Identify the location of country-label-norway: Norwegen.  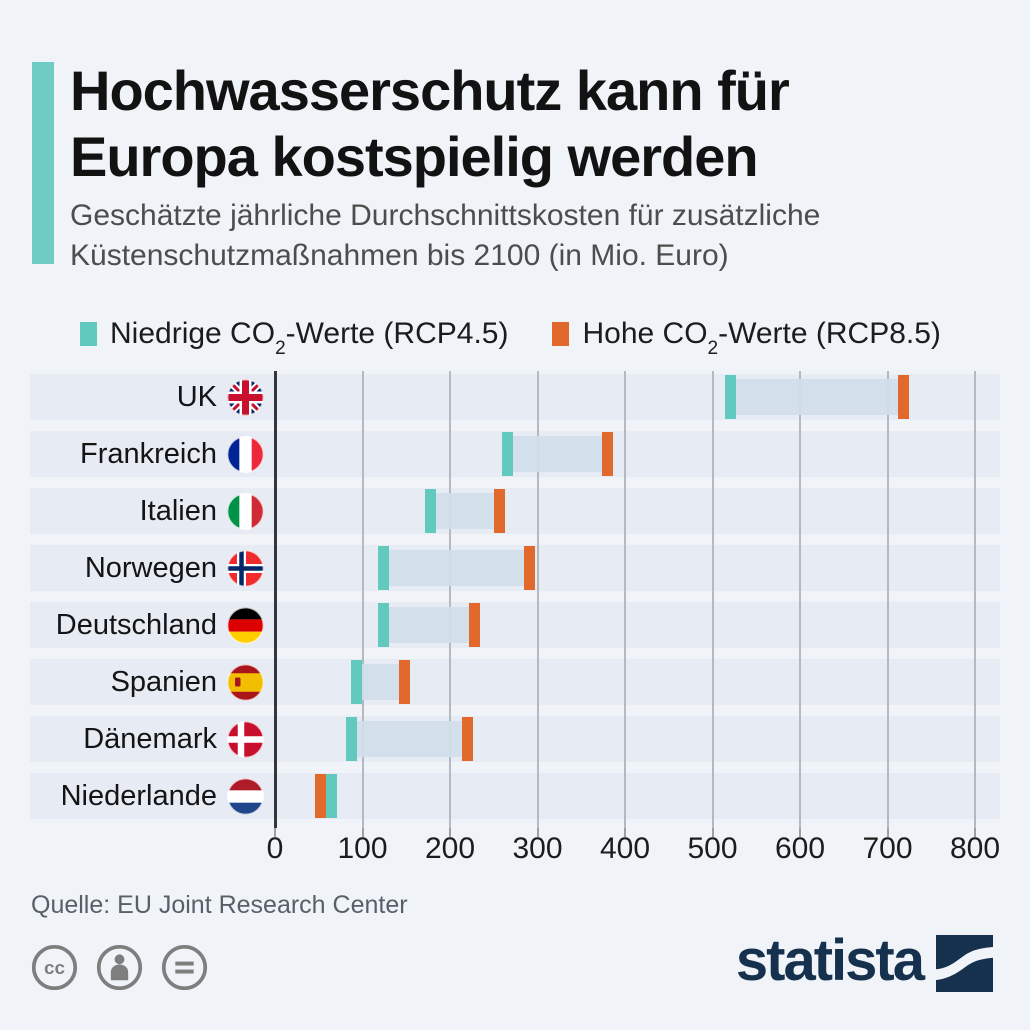
(150, 567).